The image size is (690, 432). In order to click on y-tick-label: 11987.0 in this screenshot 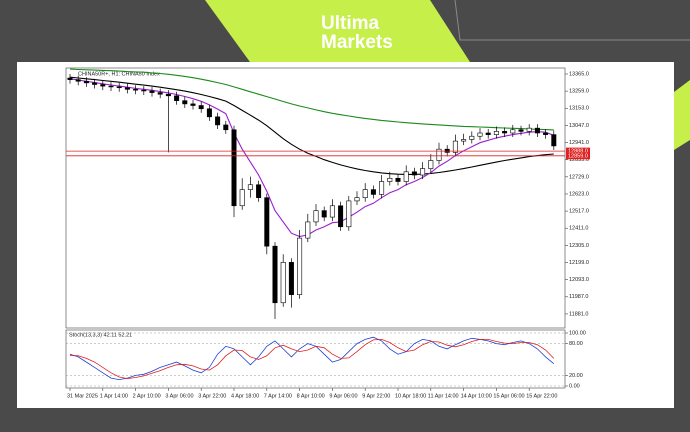, I will do `click(578, 297)`.